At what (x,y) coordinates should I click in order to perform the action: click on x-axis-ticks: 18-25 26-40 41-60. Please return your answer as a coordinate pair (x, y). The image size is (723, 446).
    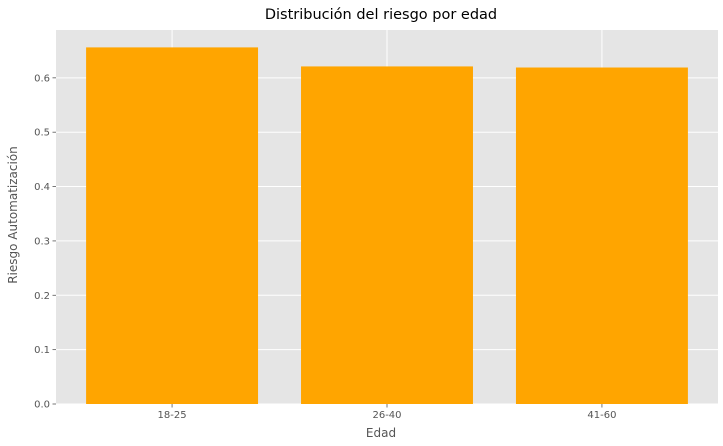
    Looking at the image, I should click on (387, 412).